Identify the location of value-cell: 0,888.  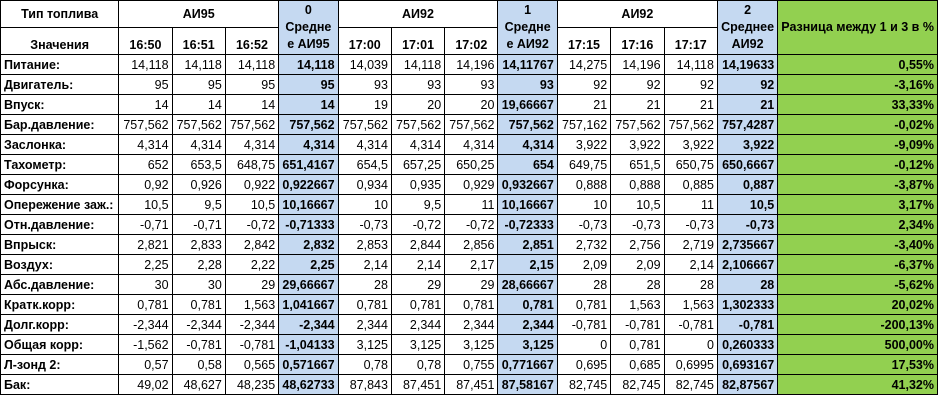
(584, 184).